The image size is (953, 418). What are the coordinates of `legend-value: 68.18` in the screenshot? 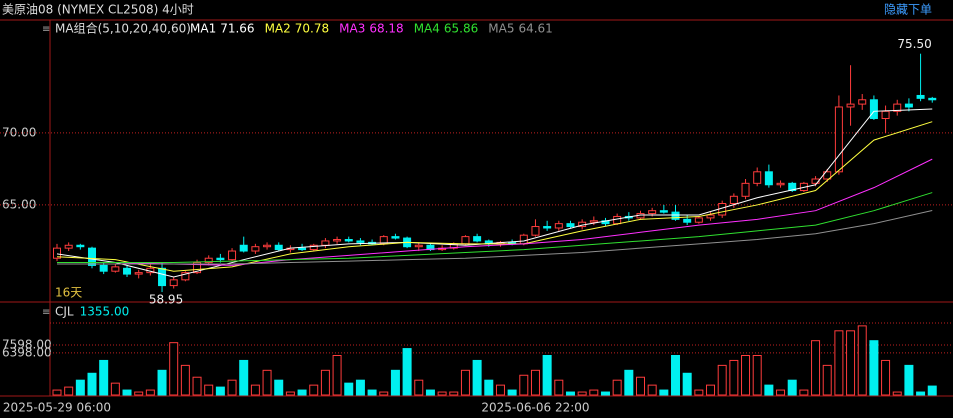 It's located at (386, 29).